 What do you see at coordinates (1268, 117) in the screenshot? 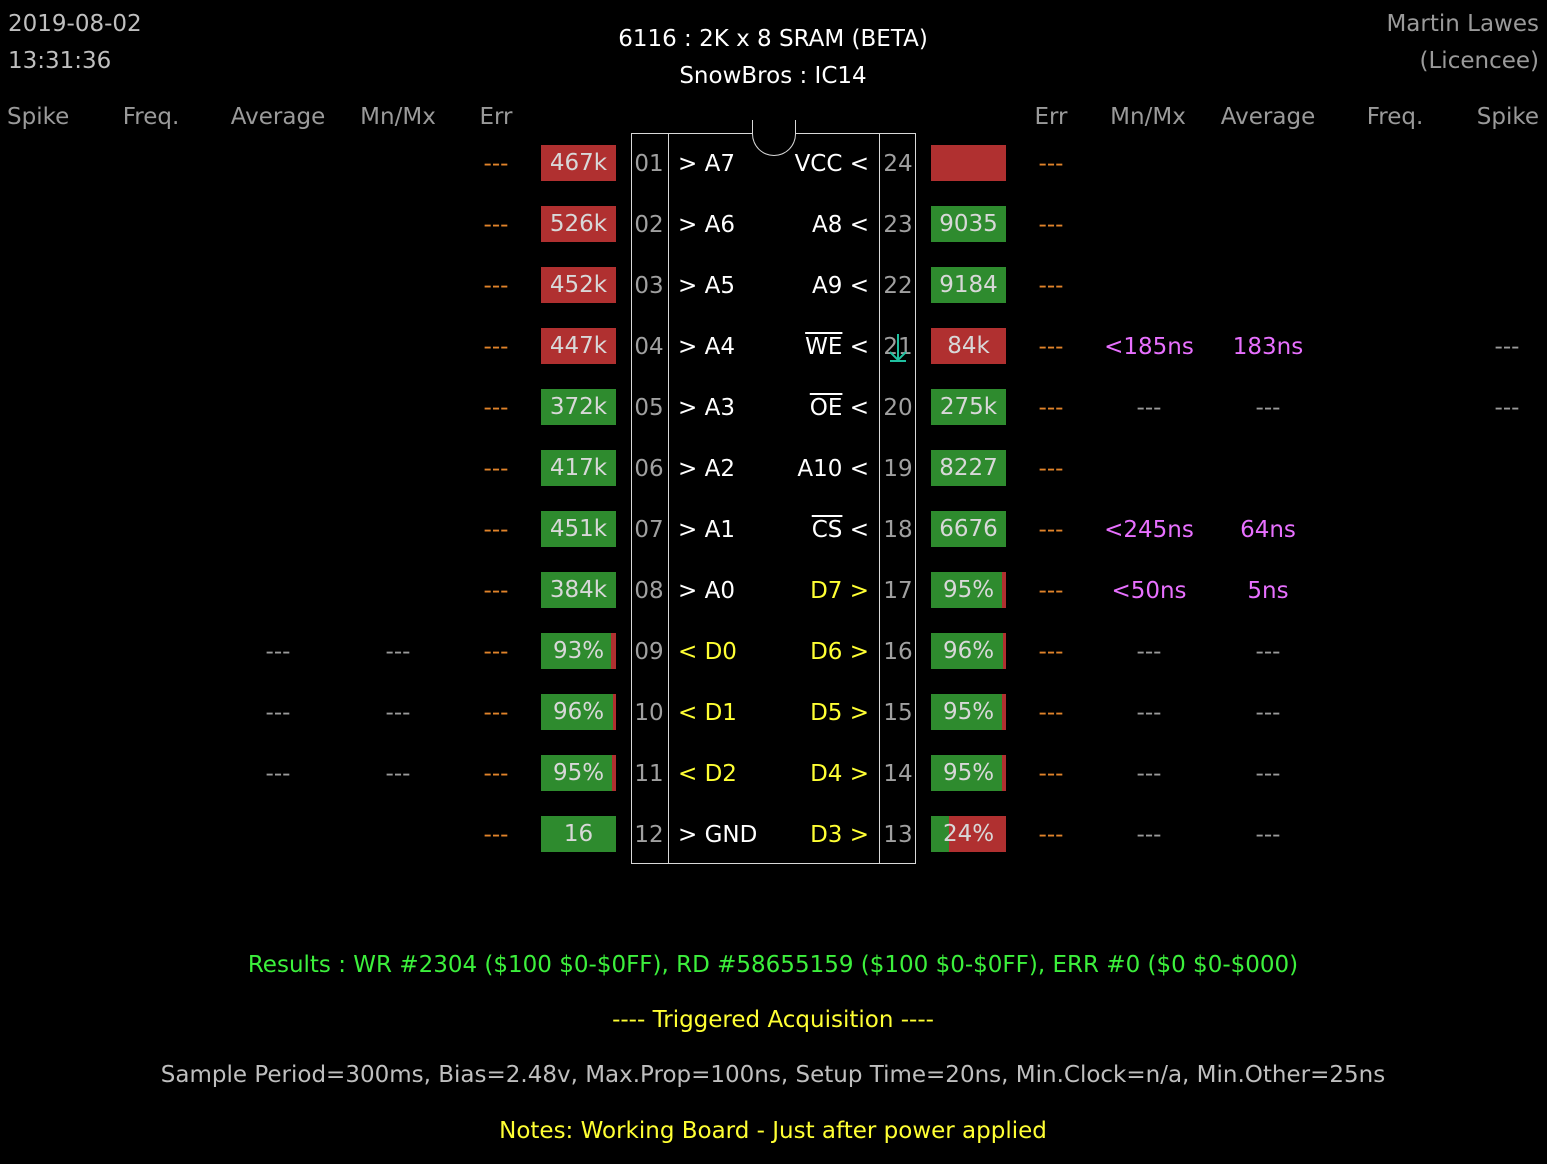
I see `col-right-average: Average` at bounding box center [1268, 117].